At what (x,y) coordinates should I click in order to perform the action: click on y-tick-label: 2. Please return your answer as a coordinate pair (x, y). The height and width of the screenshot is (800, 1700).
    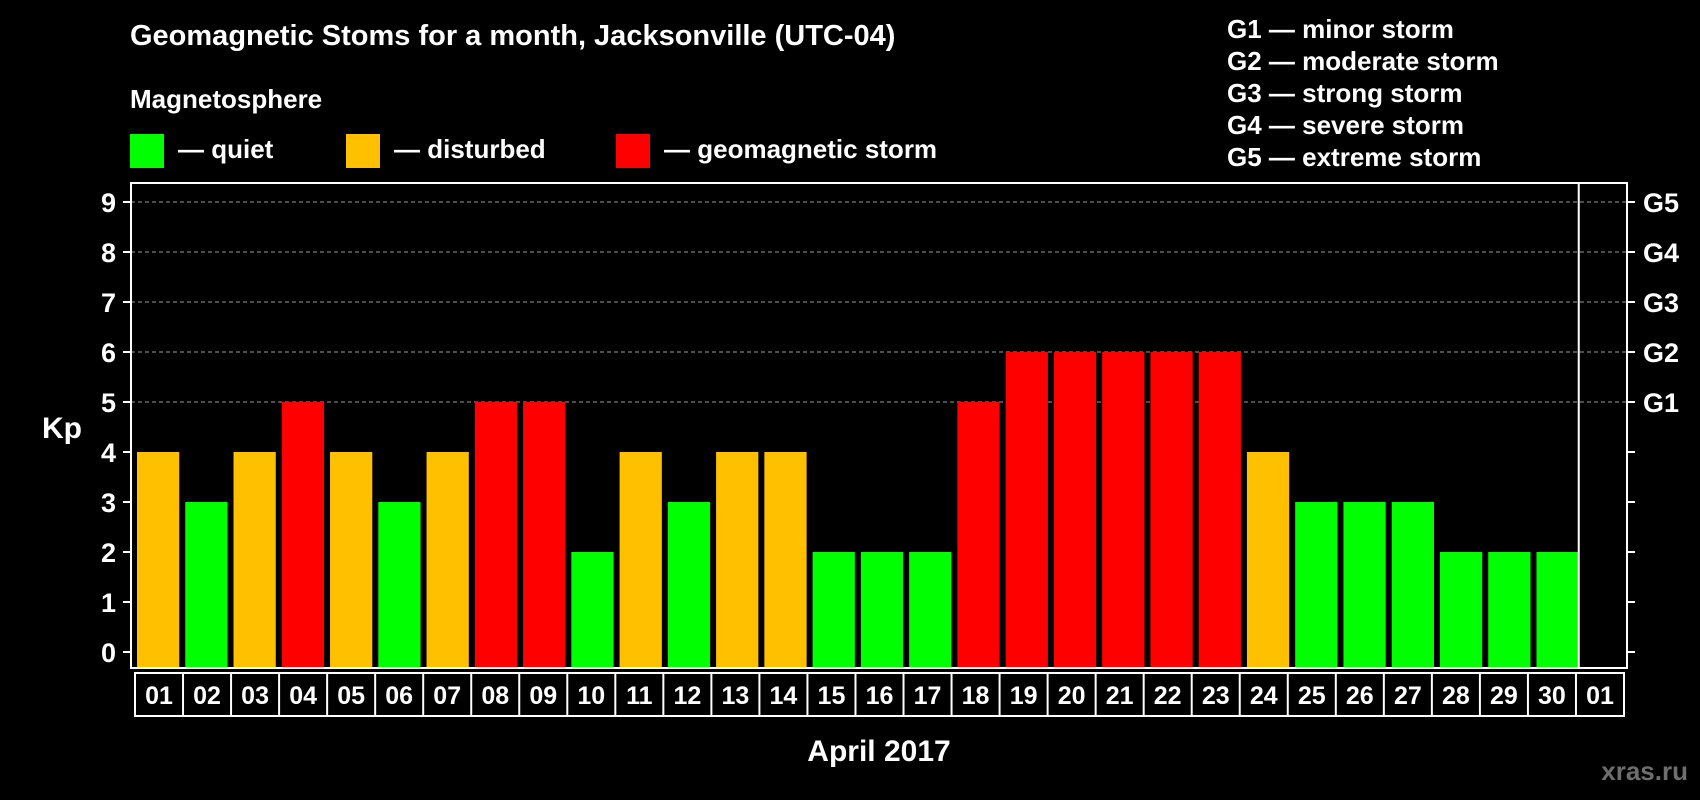
    Looking at the image, I should click on (108, 553).